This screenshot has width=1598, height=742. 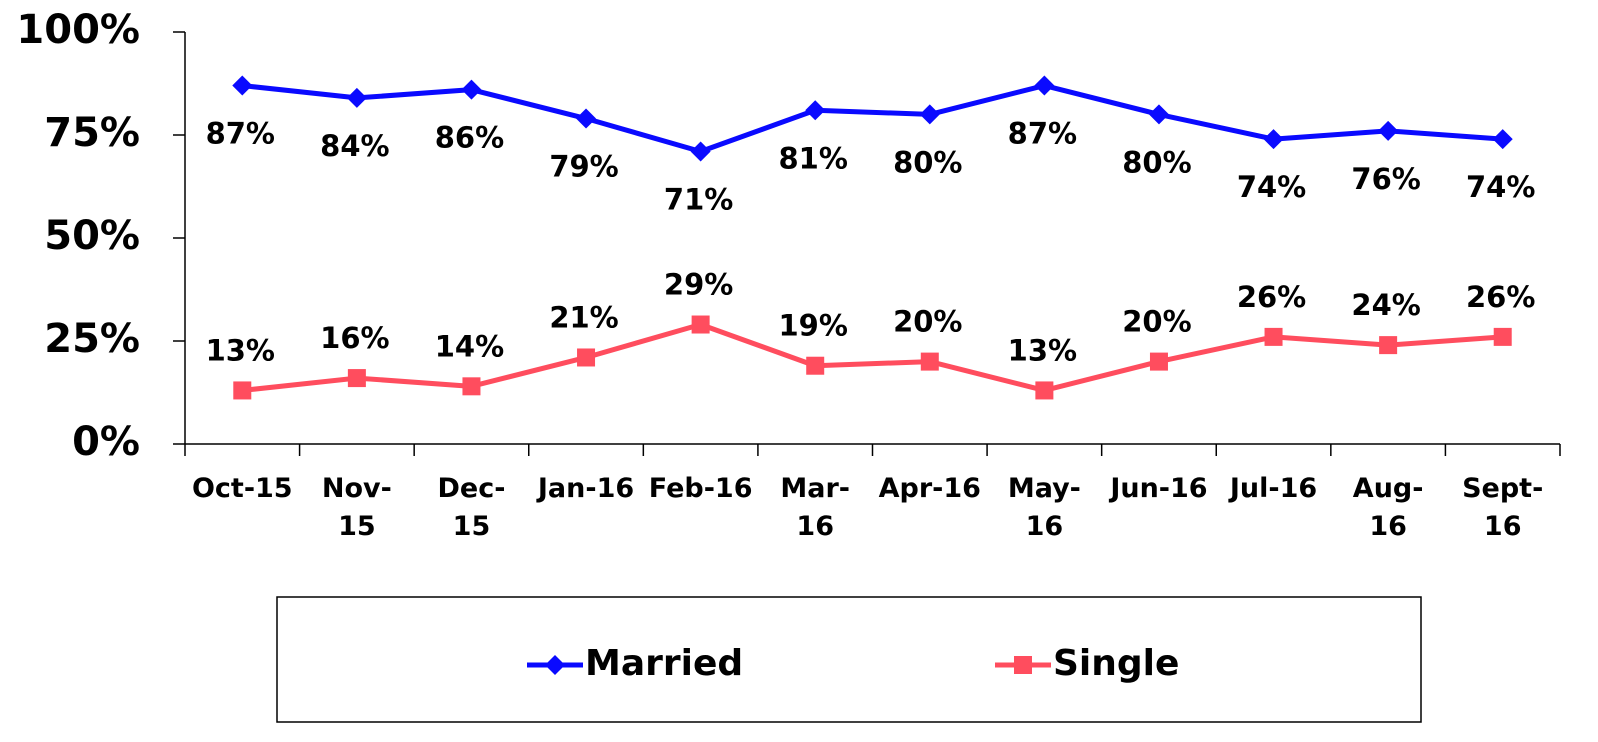 I want to click on y-tick-label: 75%, so click(x=92, y=133).